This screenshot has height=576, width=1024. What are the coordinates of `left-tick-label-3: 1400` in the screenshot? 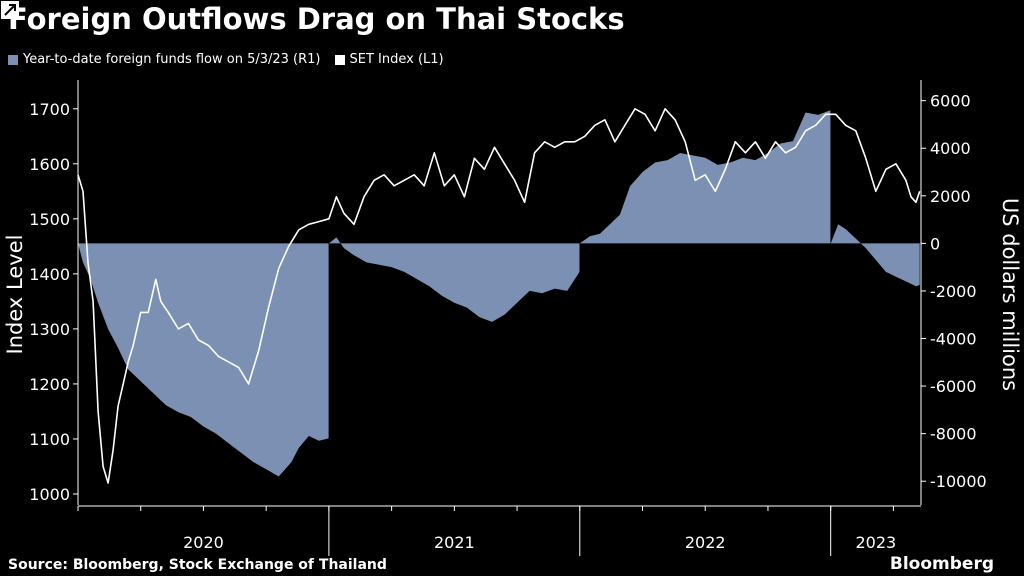 It's located at (49, 274).